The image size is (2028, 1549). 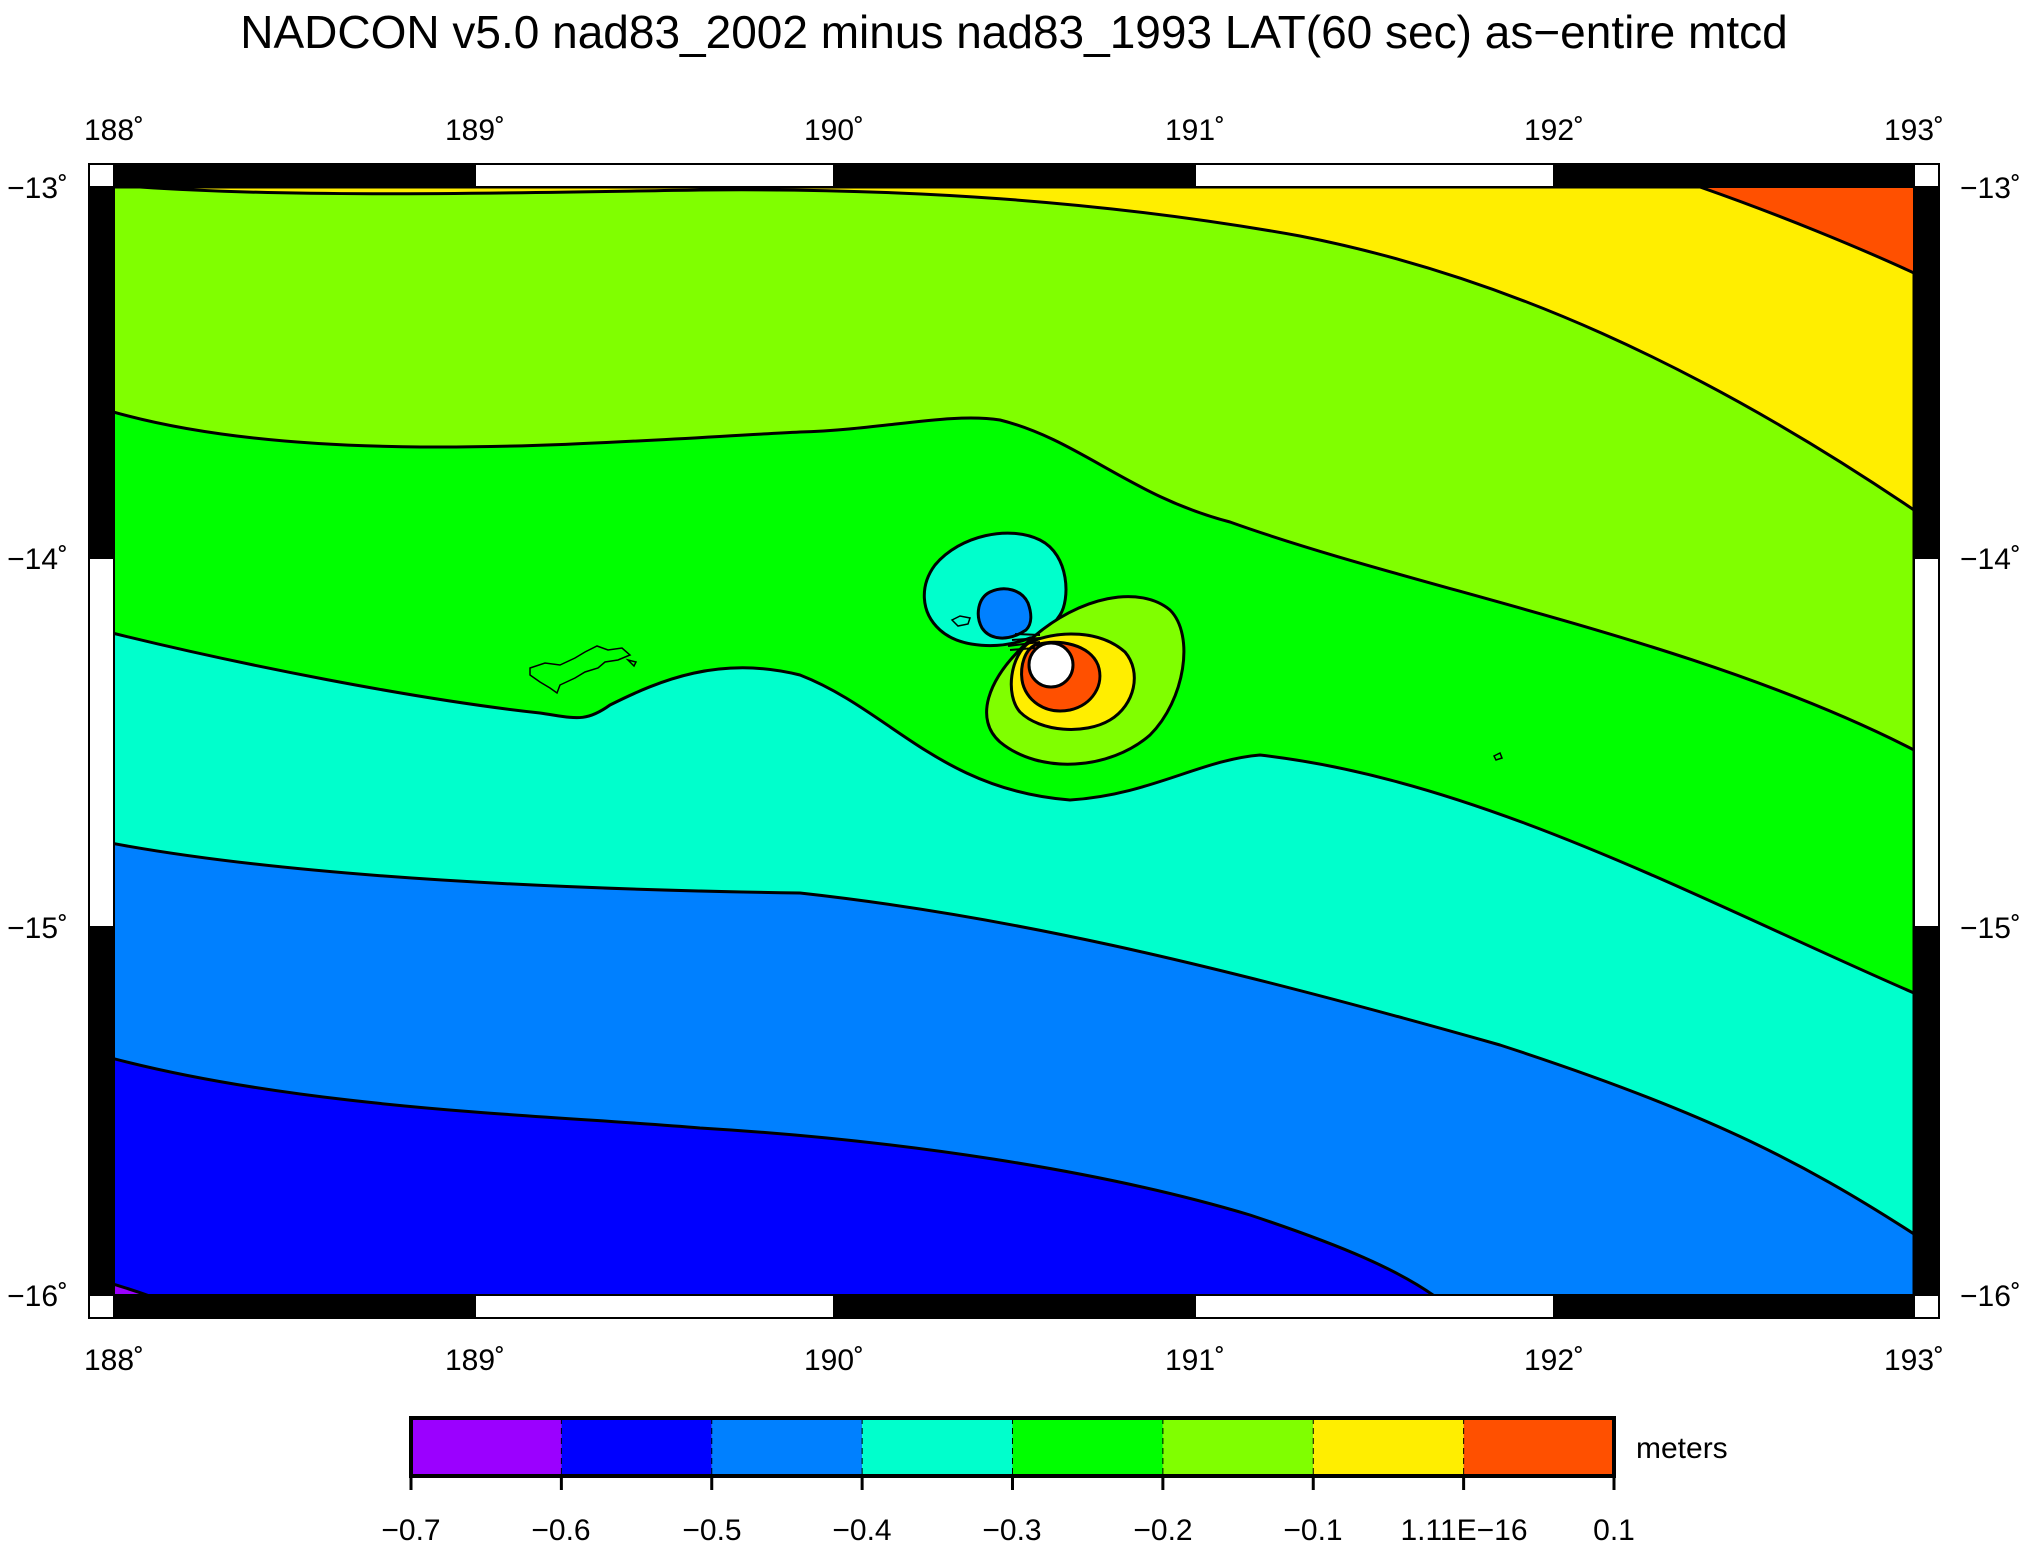 What do you see at coordinates (37, 1296) in the screenshot?
I see `lat-tick-left: −16˚` at bounding box center [37, 1296].